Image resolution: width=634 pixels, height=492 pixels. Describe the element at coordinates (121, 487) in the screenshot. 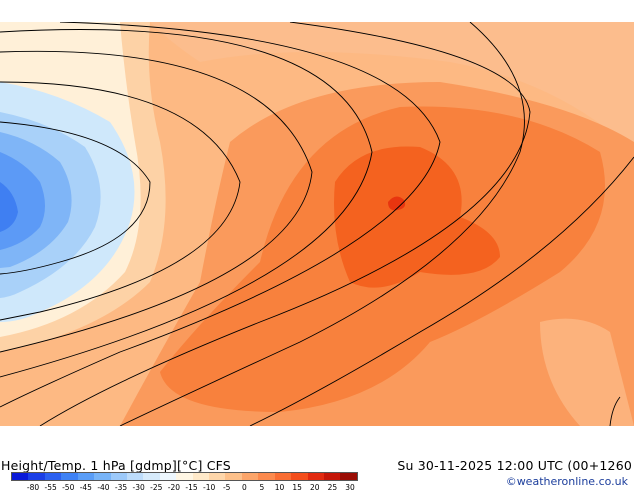

I see `legend-tick-label: -35` at that location.